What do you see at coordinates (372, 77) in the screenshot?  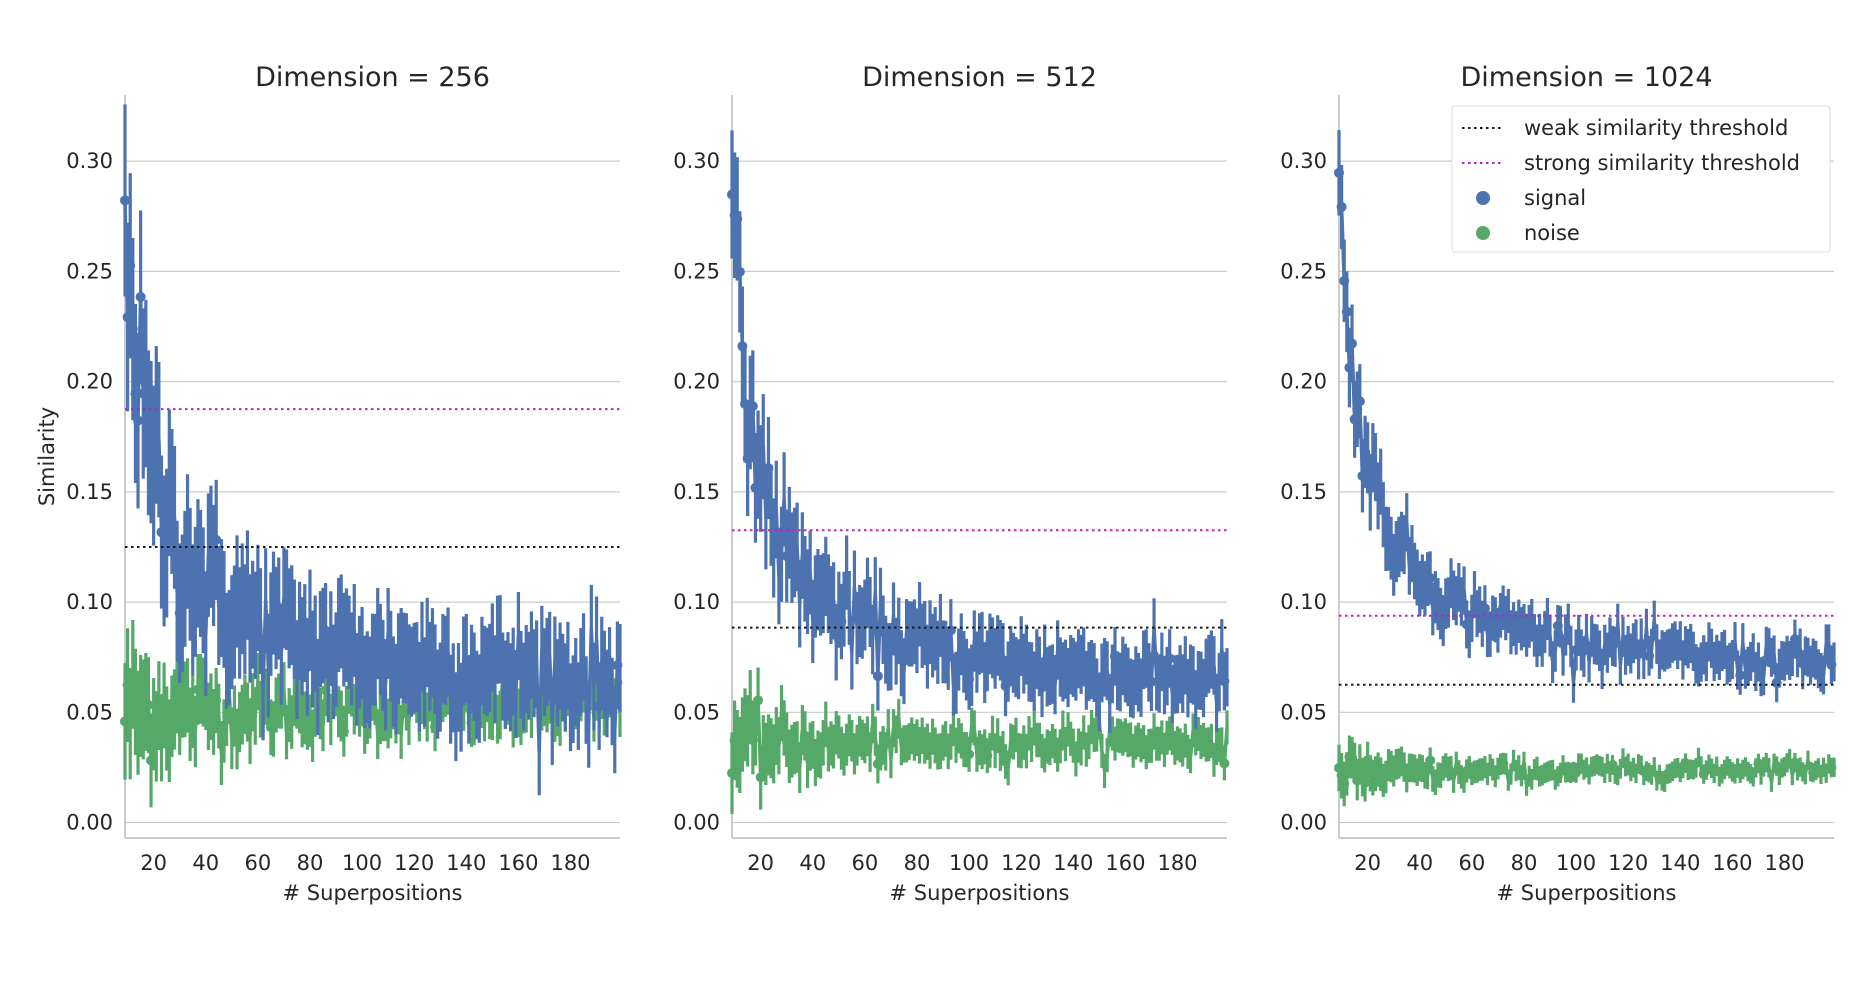 I see `panel-title: Dimension = 256` at bounding box center [372, 77].